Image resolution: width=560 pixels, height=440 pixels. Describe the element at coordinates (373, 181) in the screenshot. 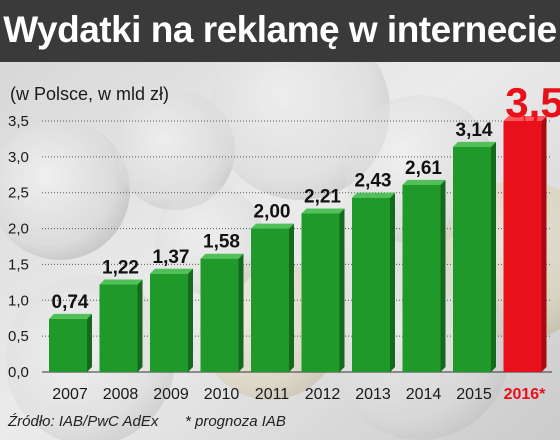

I see `data-label: 2,43` at that location.